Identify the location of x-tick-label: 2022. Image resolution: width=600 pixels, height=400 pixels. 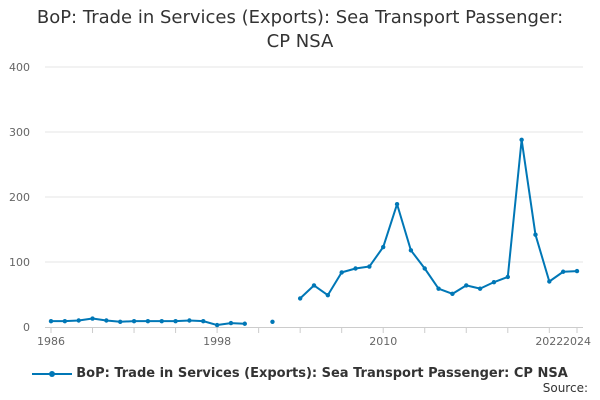
(549, 341).